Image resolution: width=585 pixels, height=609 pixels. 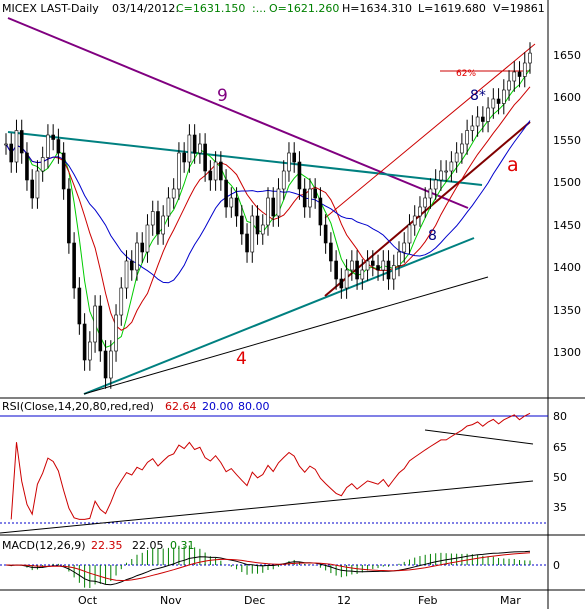 I want to click on header-close: C=1631.150, so click(x=210, y=8).